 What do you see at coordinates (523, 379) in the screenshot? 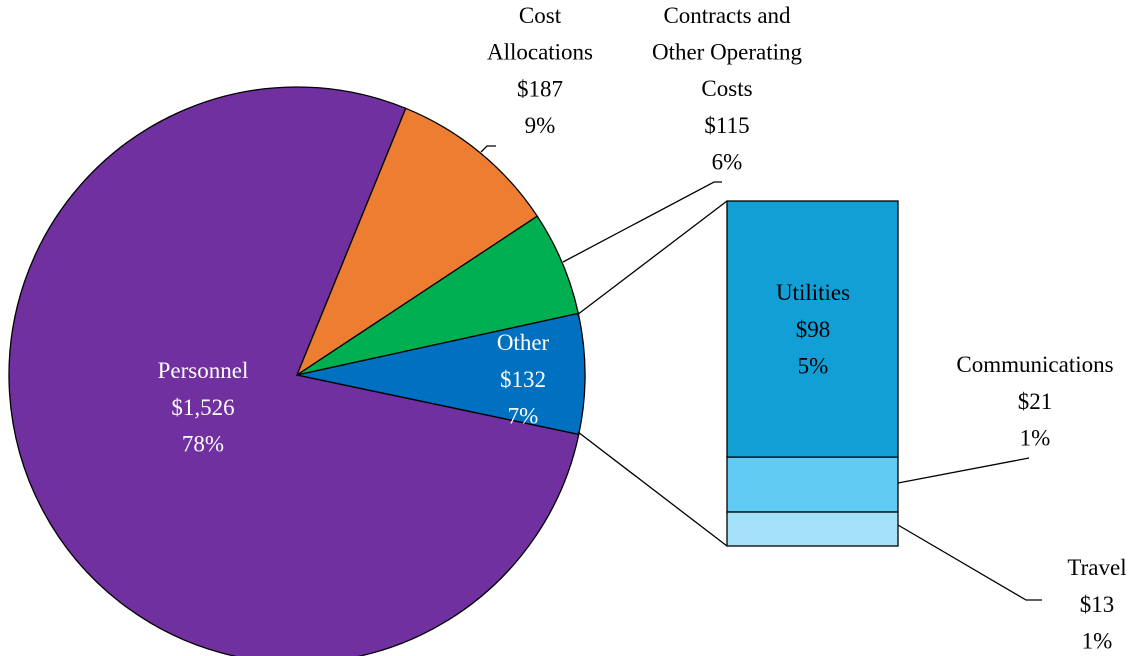
I see `value-label: $132` at bounding box center [523, 379].